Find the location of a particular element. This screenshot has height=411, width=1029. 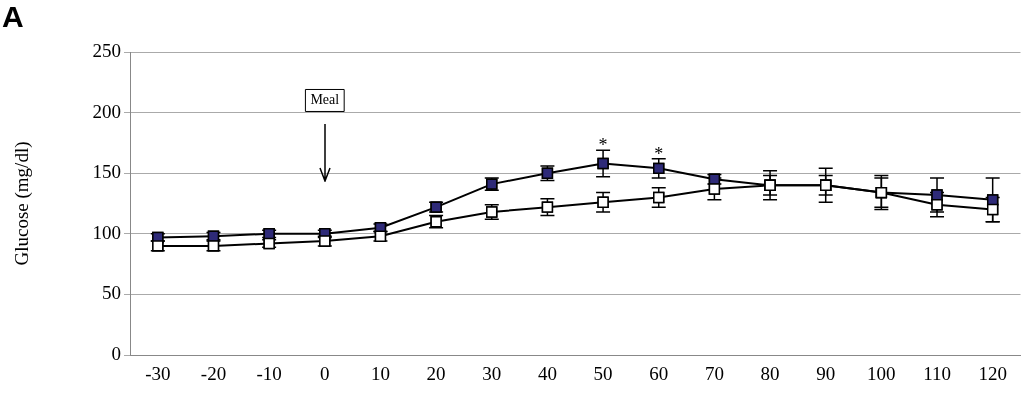

y-tick-label: 200 is located at coordinates (106, 111).